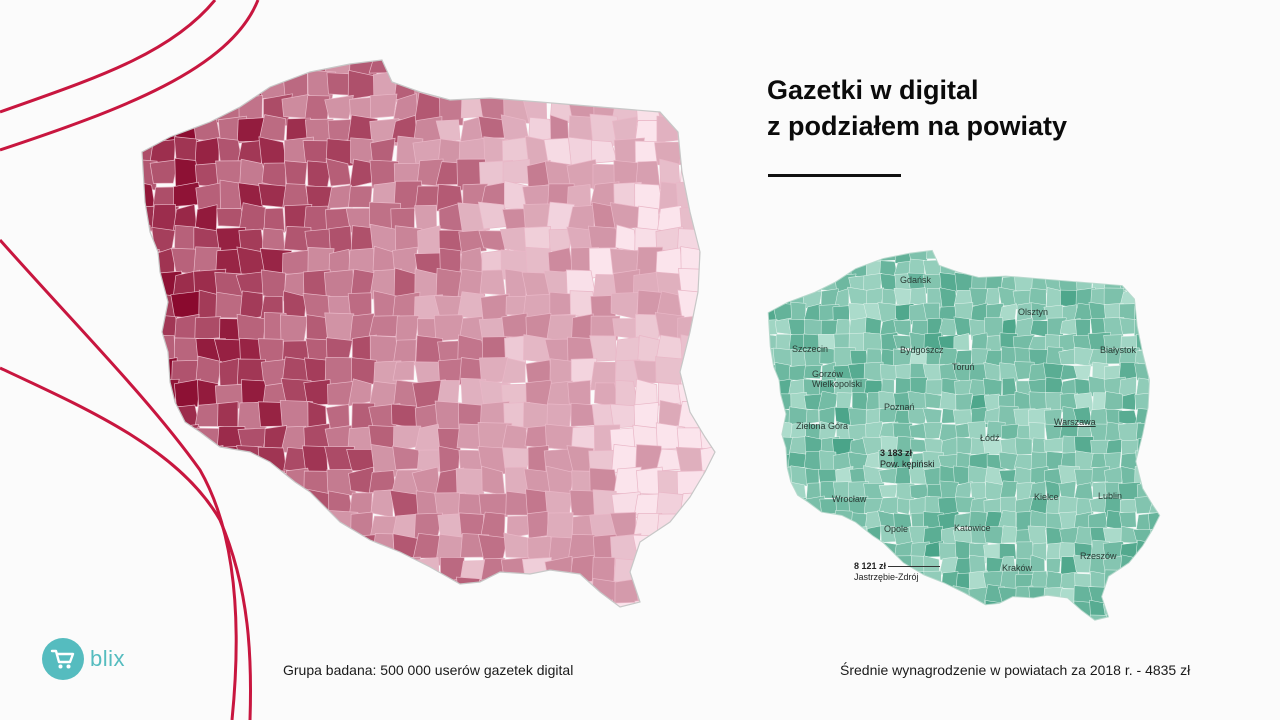  I want to click on annotation-max-value: 8 121 zł, so click(870, 566).